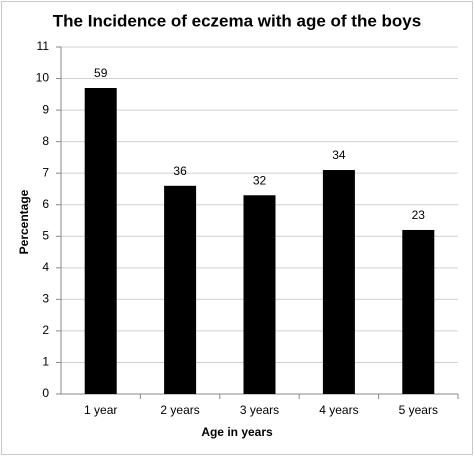  Describe the element at coordinates (180, 171) in the screenshot. I see `data-label: 36` at that location.